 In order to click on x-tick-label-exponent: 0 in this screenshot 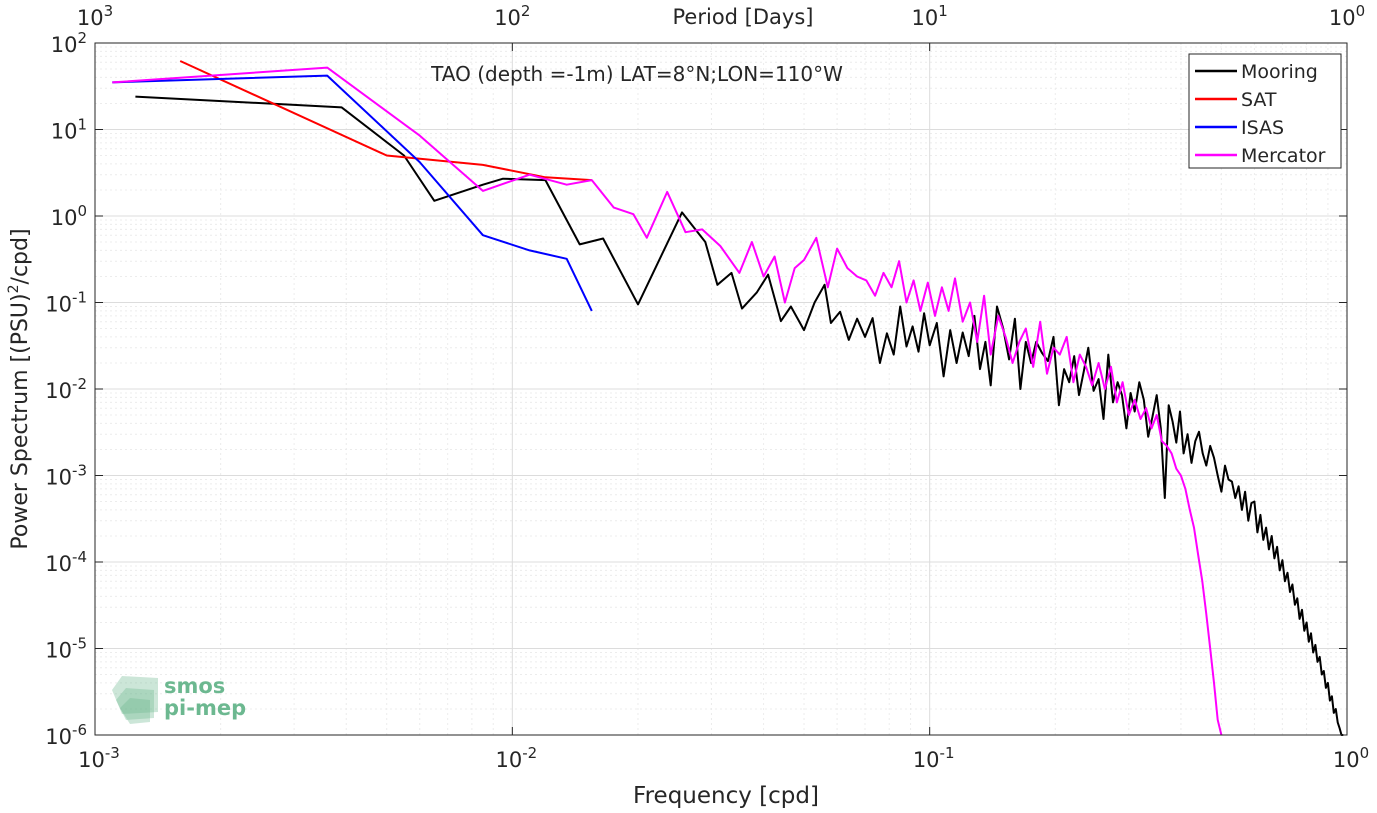, I will do `click(1365, 753)`.